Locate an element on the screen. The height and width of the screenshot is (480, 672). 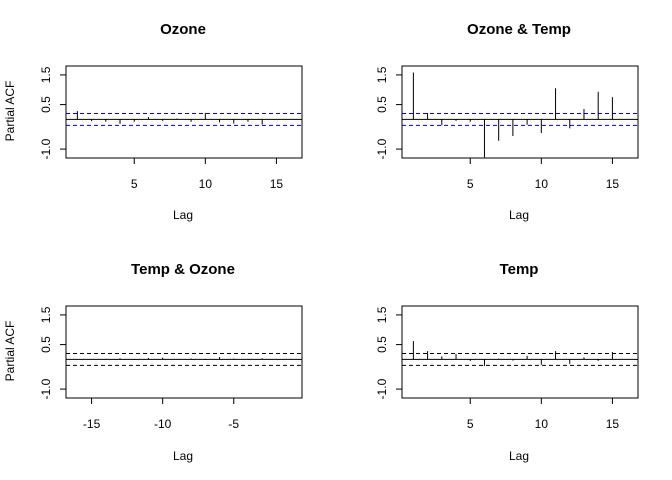
chart-title: Temp & Ozone is located at coordinates (183, 269).